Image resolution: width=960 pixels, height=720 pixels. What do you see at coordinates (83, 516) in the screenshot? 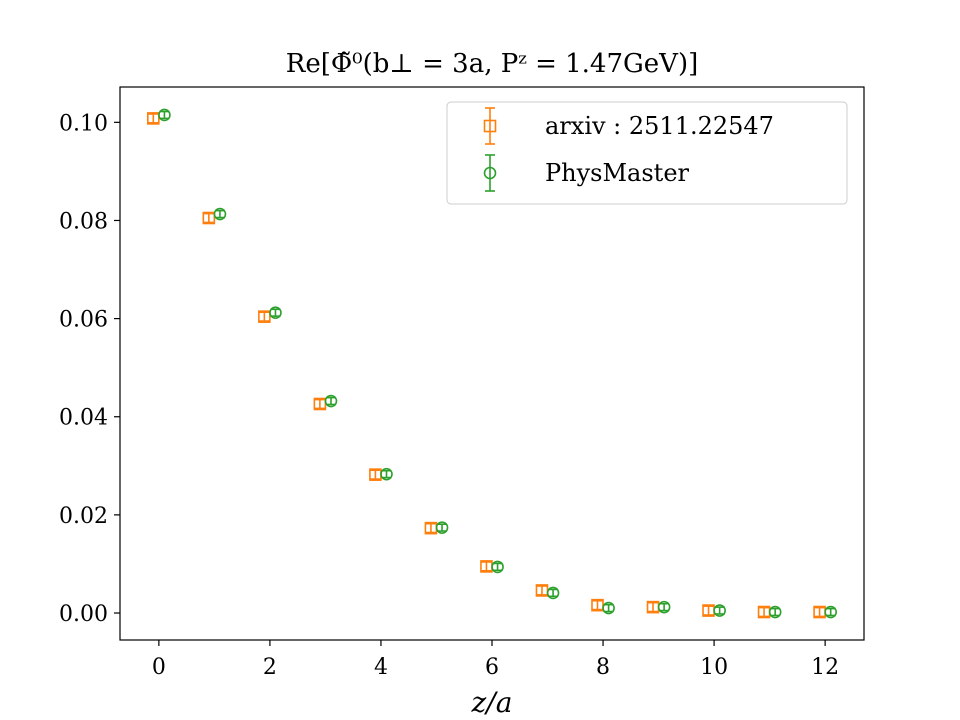
I see `y-tick-label: 0.02` at bounding box center [83, 516].